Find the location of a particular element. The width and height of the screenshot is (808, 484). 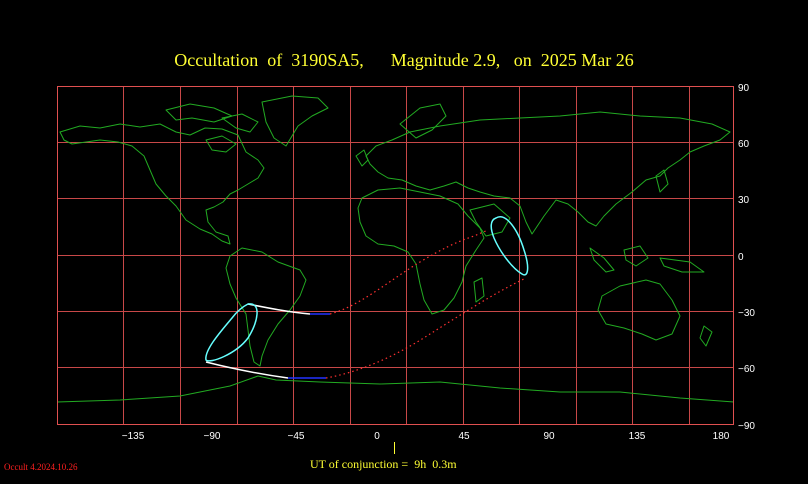

coast-eurasia is located at coordinates (548, 173).